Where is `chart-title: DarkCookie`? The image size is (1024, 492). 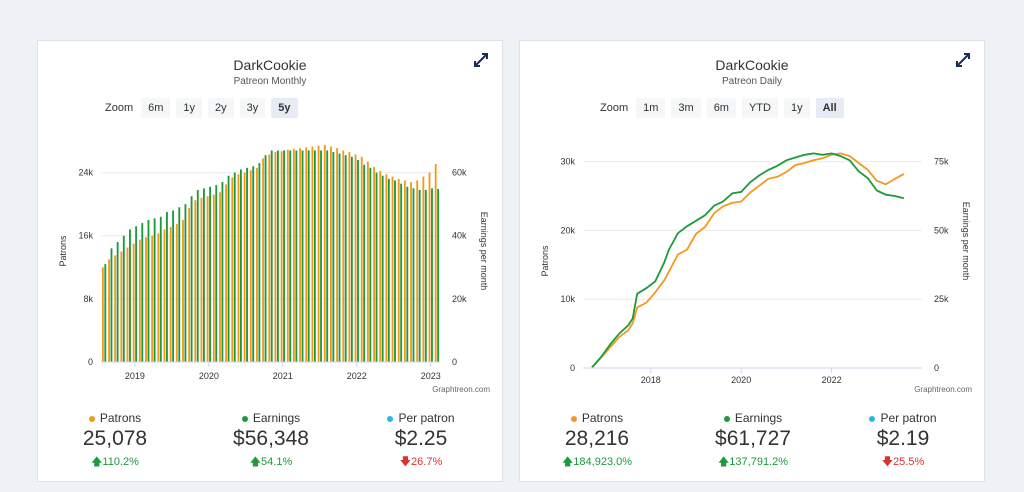
chart-title: DarkCookie is located at coordinates (270, 65).